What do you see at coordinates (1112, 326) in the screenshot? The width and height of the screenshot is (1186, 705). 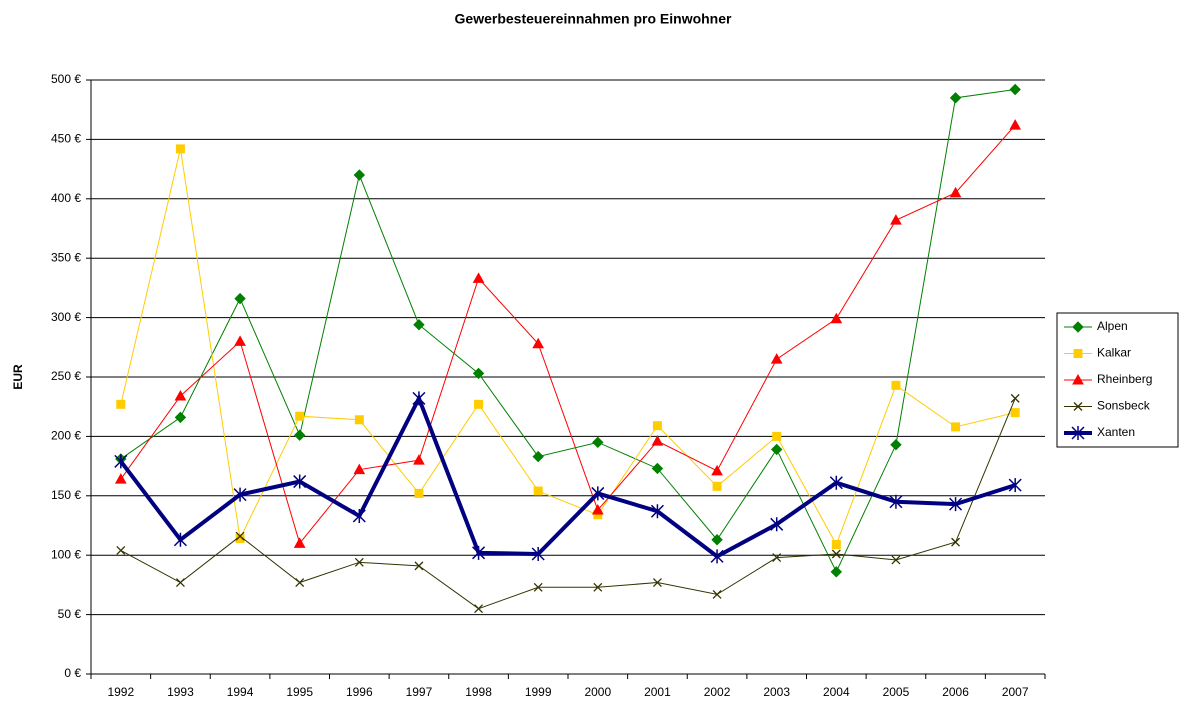 I see `legend-label: Alpen` at bounding box center [1112, 326].